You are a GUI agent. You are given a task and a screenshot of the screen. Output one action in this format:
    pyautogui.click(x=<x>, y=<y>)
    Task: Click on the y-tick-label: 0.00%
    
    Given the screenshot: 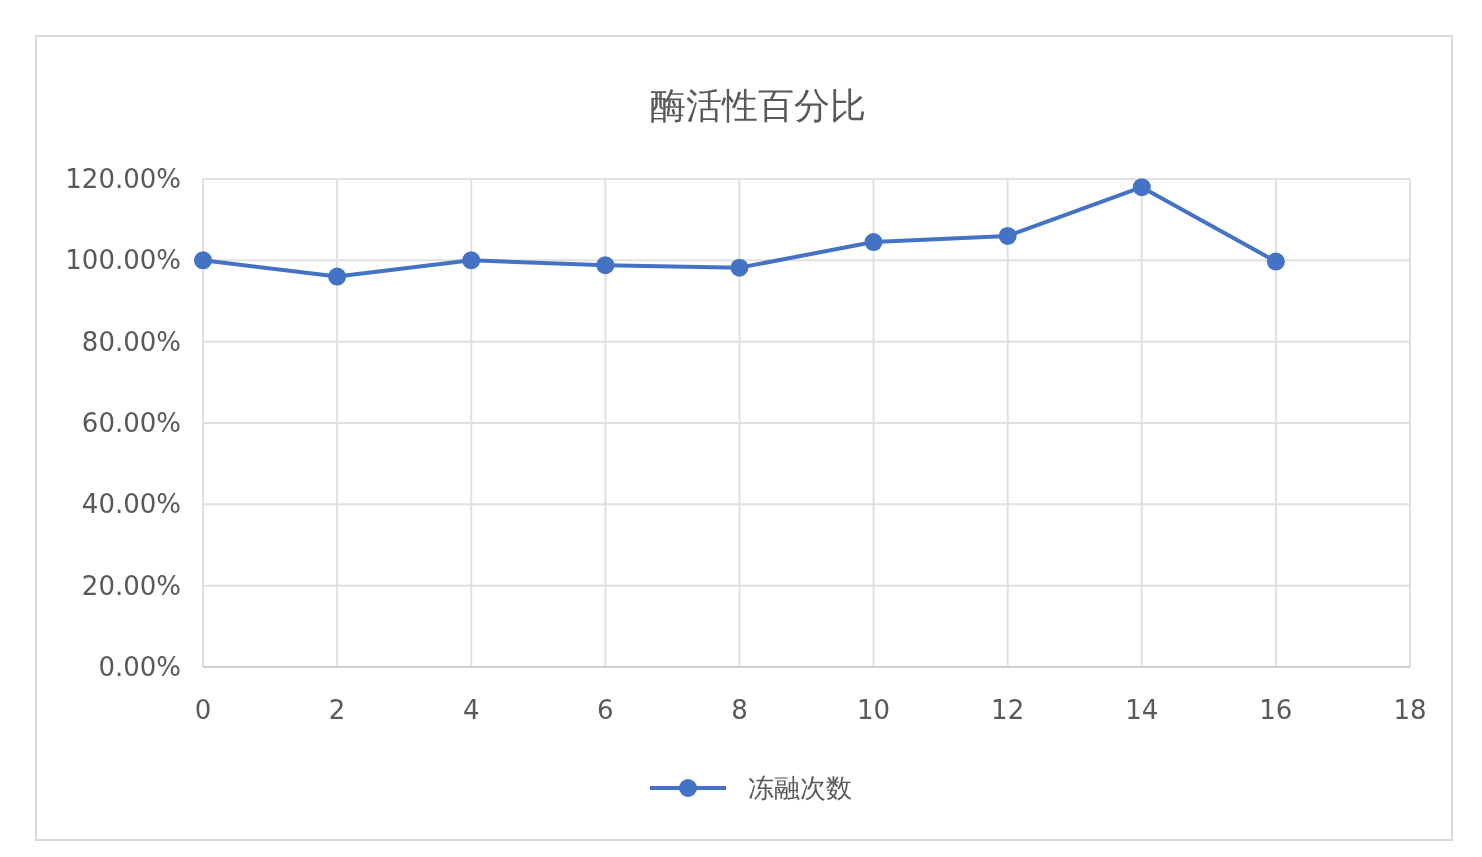 What is the action you would take?
    pyautogui.click(x=139, y=667)
    